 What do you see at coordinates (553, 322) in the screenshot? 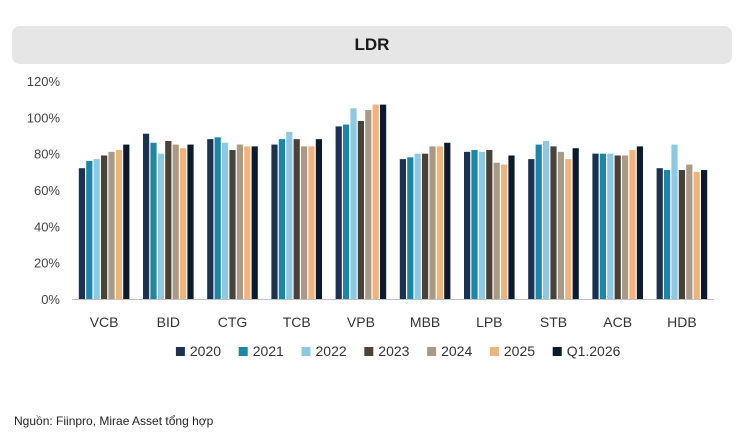
I see `x-tick-label: STB` at bounding box center [553, 322].